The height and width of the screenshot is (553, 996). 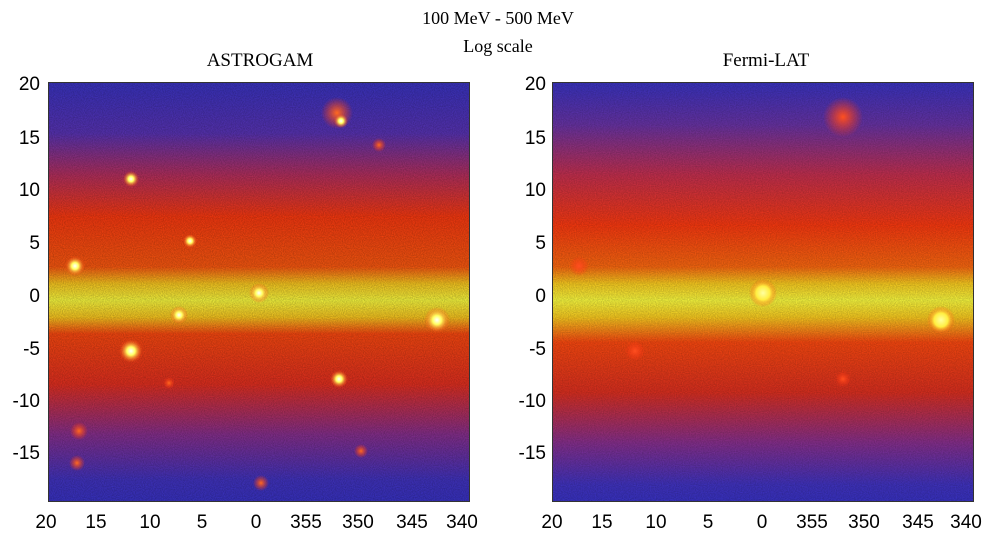 What do you see at coordinates (535, 190) in the screenshot?
I see `y-tick-right: 10` at bounding box center [535, 190].